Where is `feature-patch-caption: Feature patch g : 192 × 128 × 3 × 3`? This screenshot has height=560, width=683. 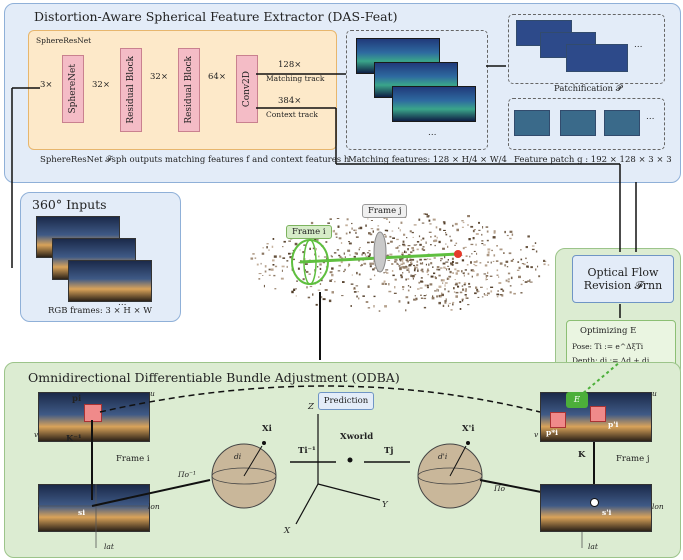
feature-patch-caption: Feature patch g : 192 × 128 × 3 × 3 is located at coordinates (593, 160).